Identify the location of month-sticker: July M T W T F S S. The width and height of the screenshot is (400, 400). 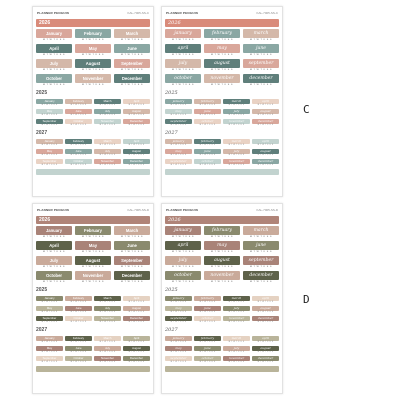
(54, 65).